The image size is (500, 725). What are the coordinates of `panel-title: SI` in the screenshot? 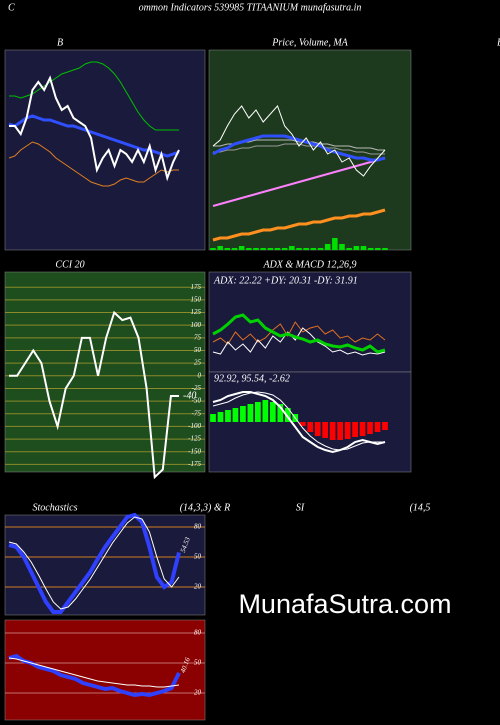 It's located at (300, 507).